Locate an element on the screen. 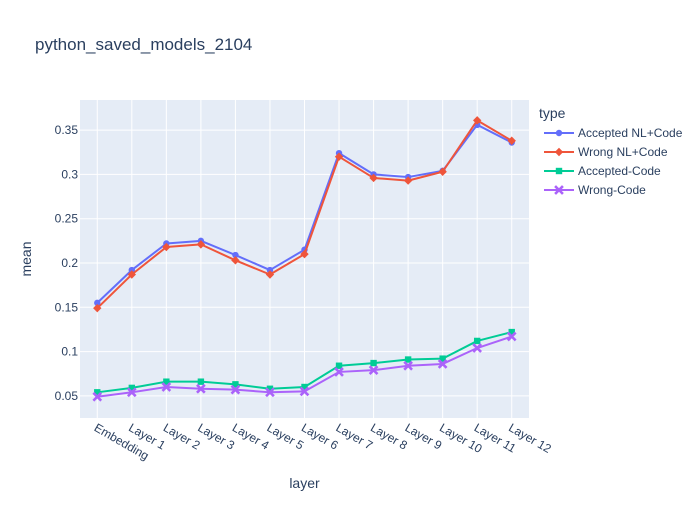  legend-item: Wrong NL+Code is located at coordinates (606, 152).